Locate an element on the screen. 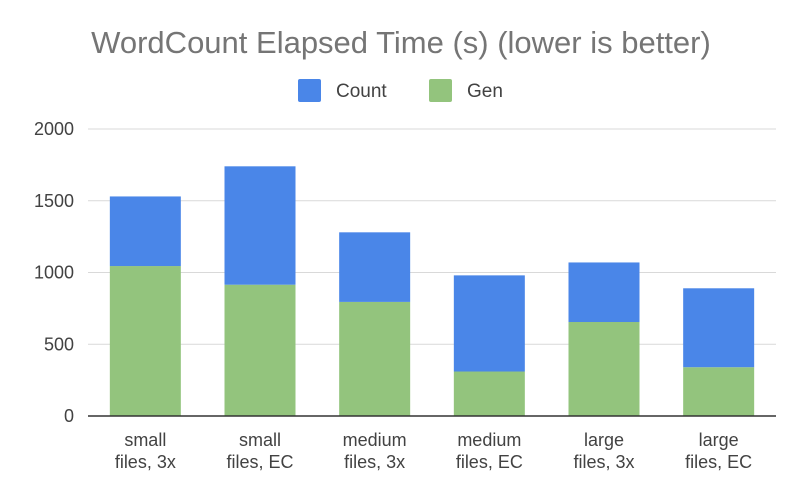 This screenshot has height=498, width=802. x-tick-label: large files, EC is located at coordinates (718, 451).